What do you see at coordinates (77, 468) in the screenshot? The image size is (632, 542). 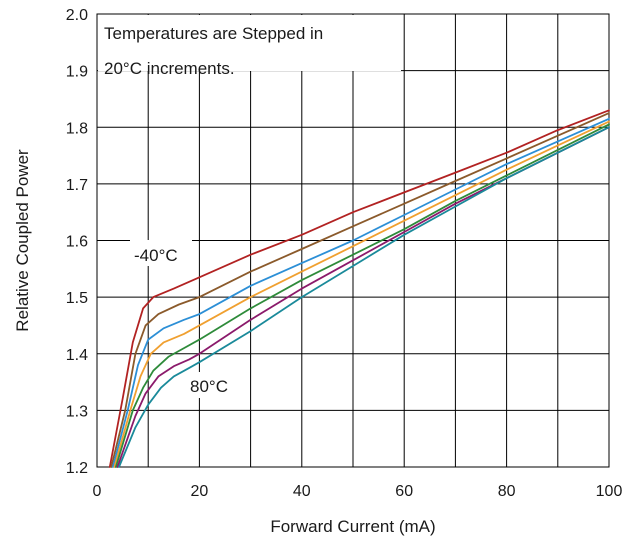 I see `y-tick-label: 1.2` at bounding box center [77, 468].